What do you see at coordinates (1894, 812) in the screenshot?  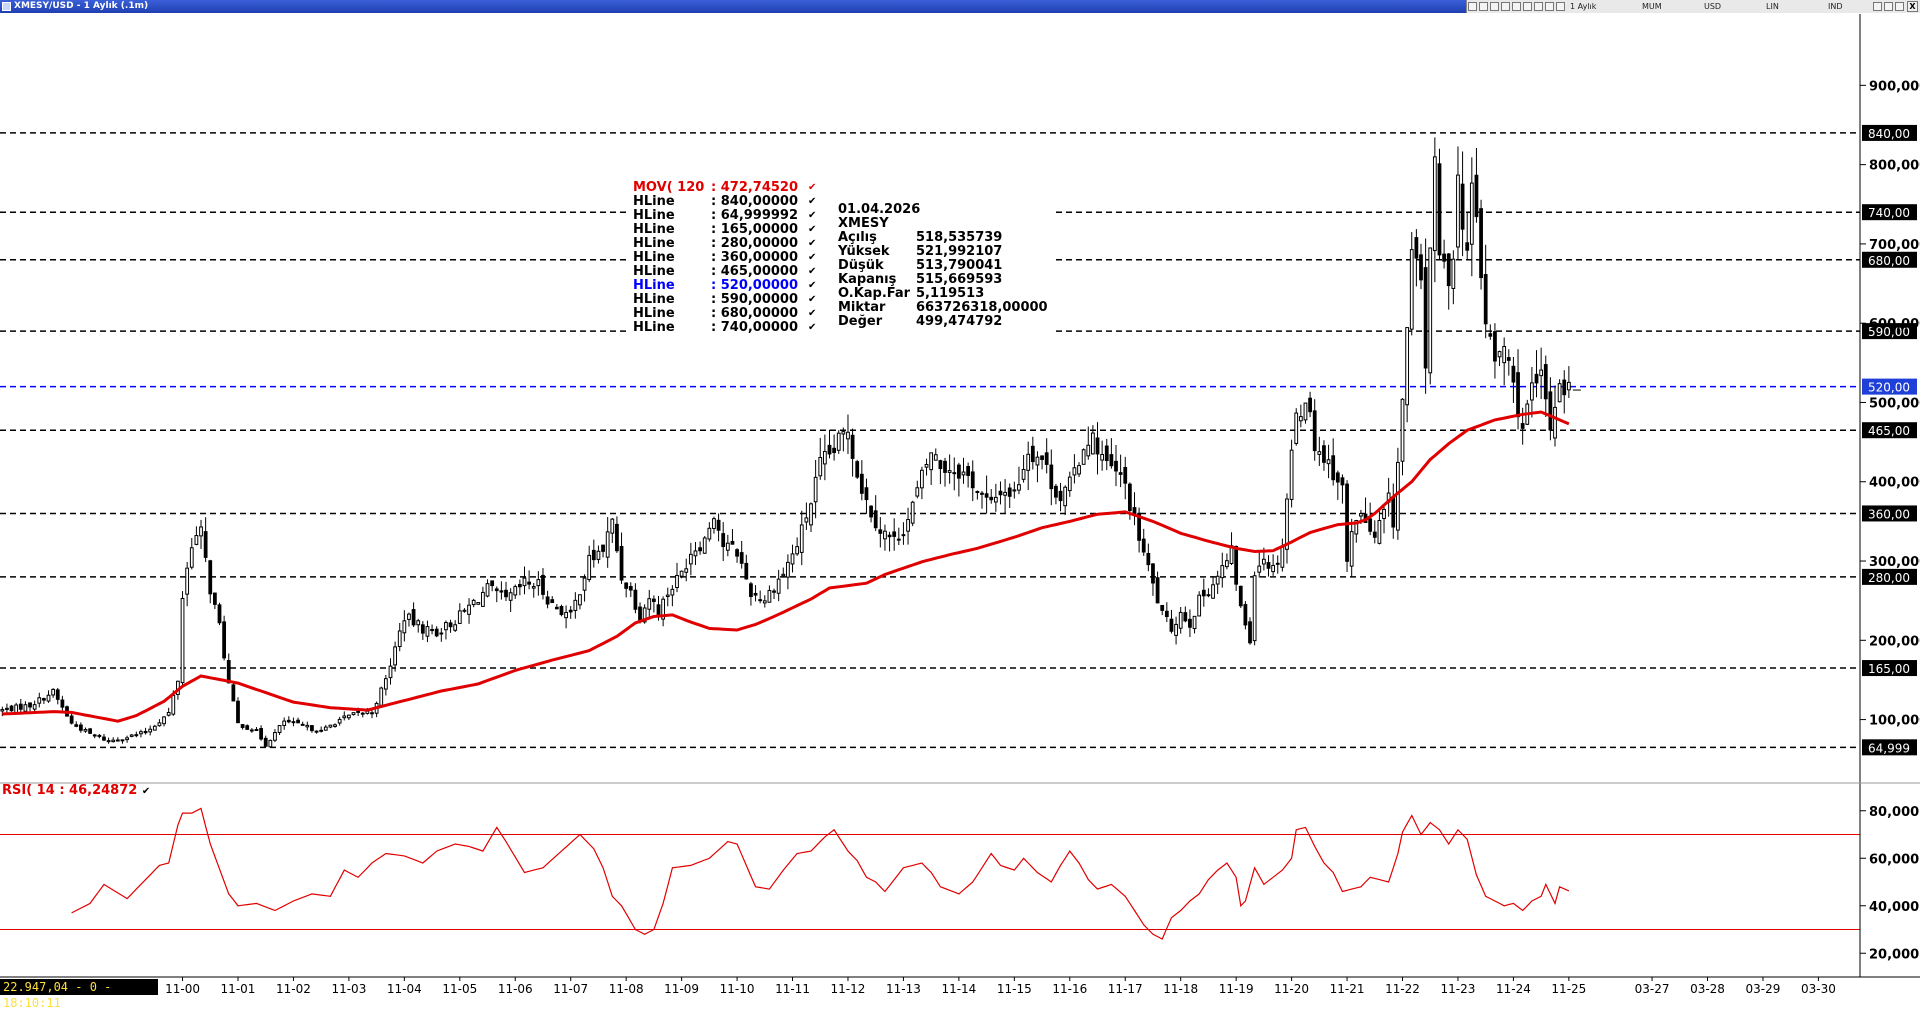 I see `rsi-y-tick-label: 80,000` at bounding box center [1894, 812].